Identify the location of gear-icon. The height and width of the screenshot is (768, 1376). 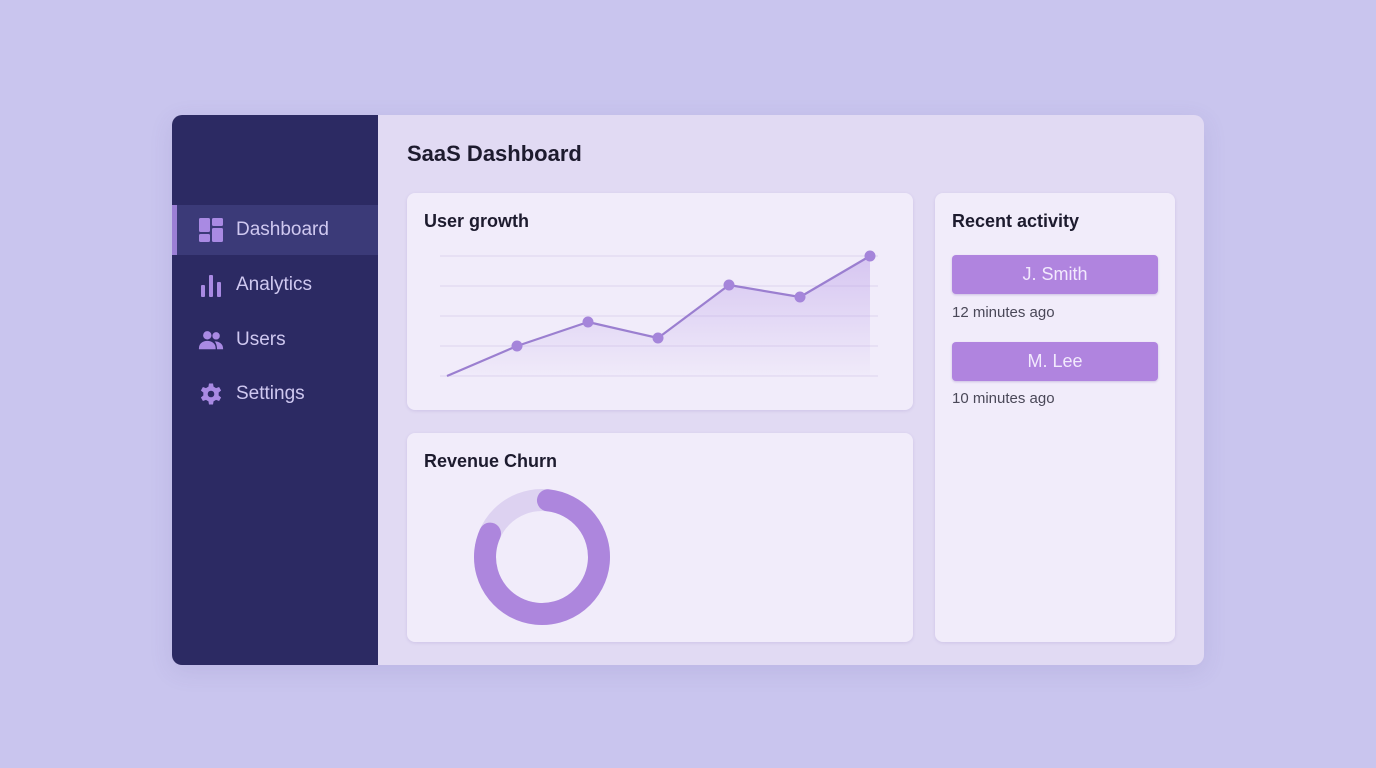
(211, 394).